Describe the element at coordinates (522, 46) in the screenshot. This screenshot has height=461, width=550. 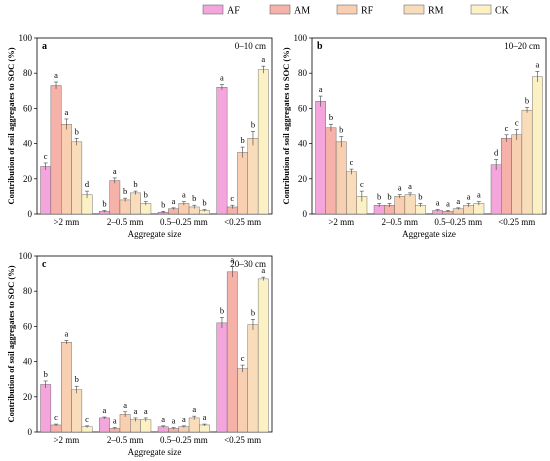
I see `depth-label: 10–20 cm` at that location.